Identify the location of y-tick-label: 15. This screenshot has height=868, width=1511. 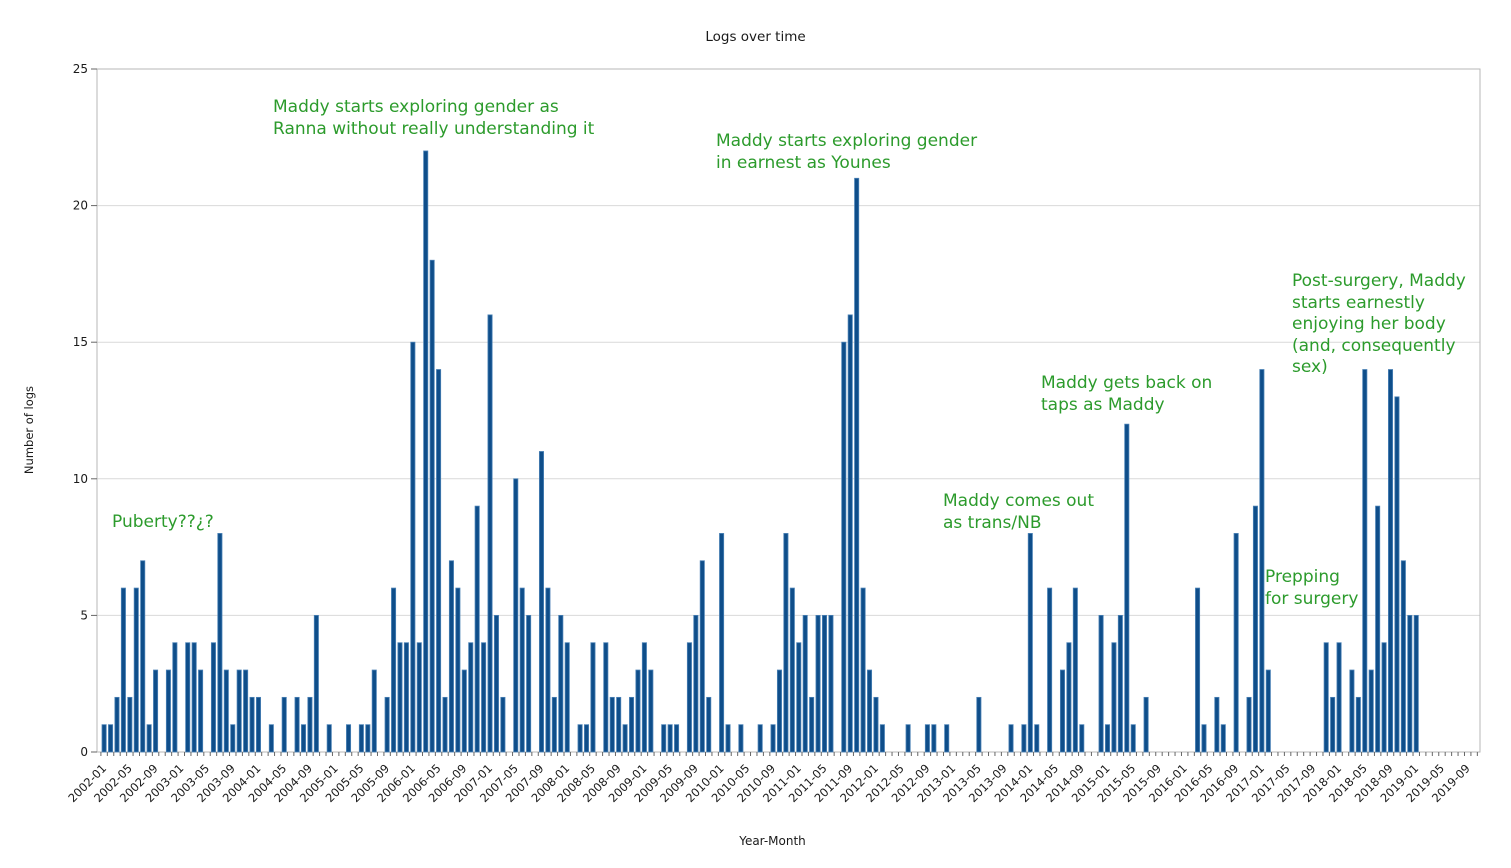
(80, 342).